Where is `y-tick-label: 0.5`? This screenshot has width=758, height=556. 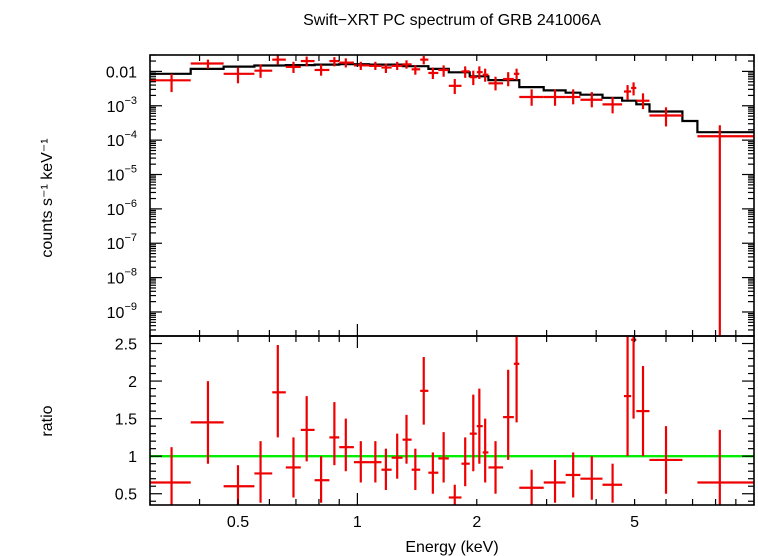
y-tick-label: 0.5 is located at coordinates (126, 495).